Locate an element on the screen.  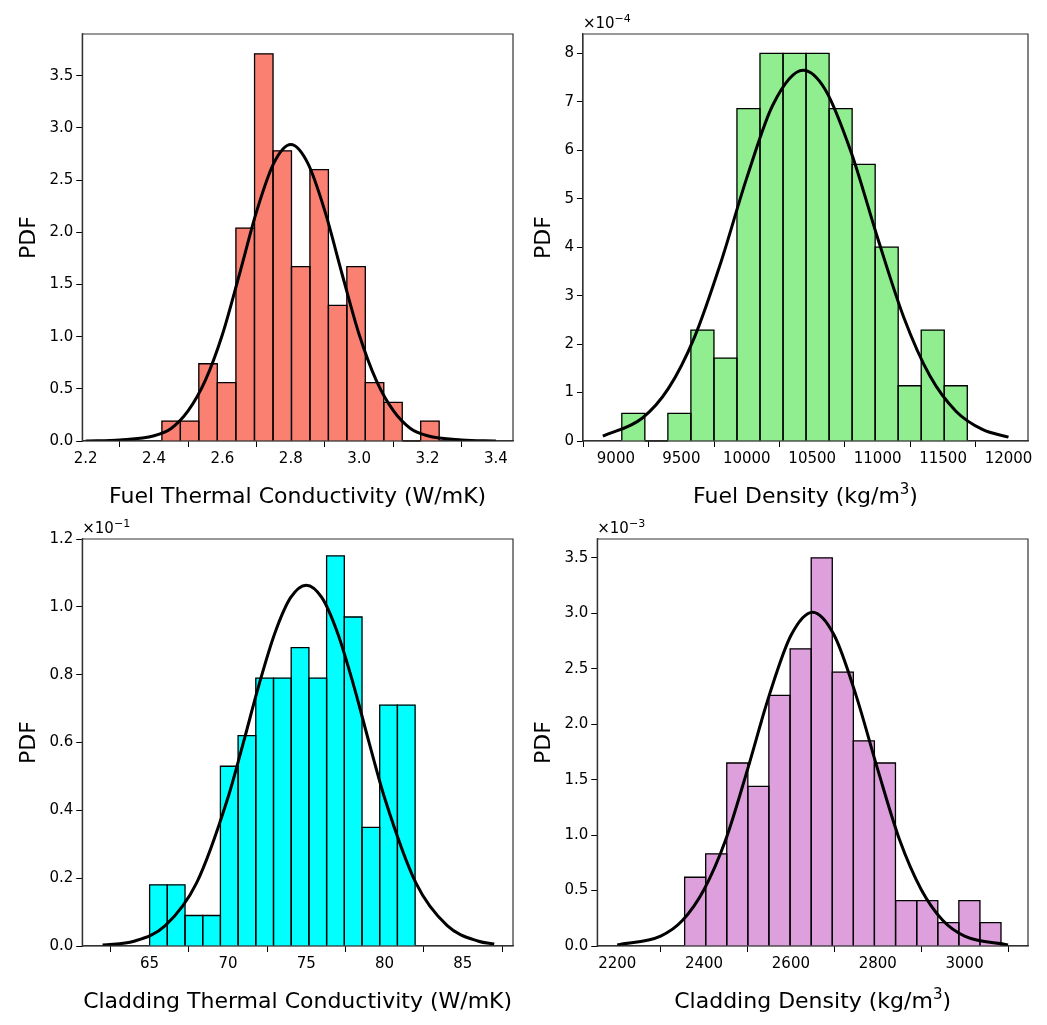
y-tick-label: 0 is located at coordinates (569, 439).